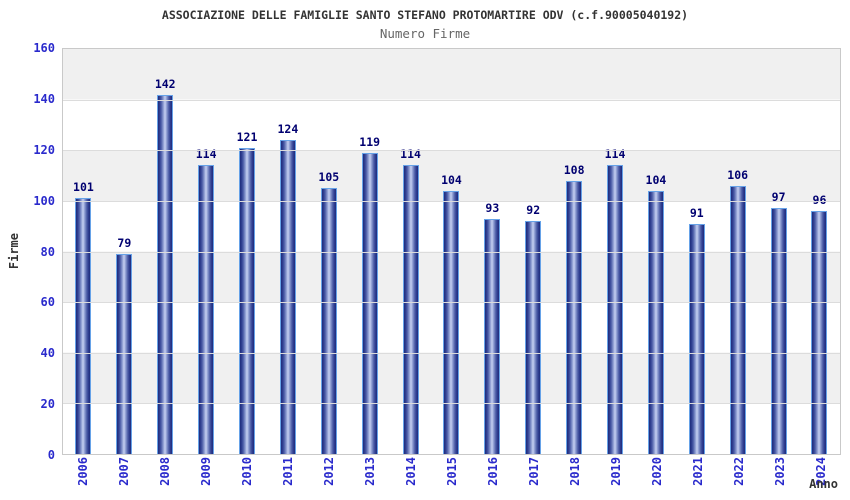  I want to click on x-tick-slot: 2010, so click(246, 478).